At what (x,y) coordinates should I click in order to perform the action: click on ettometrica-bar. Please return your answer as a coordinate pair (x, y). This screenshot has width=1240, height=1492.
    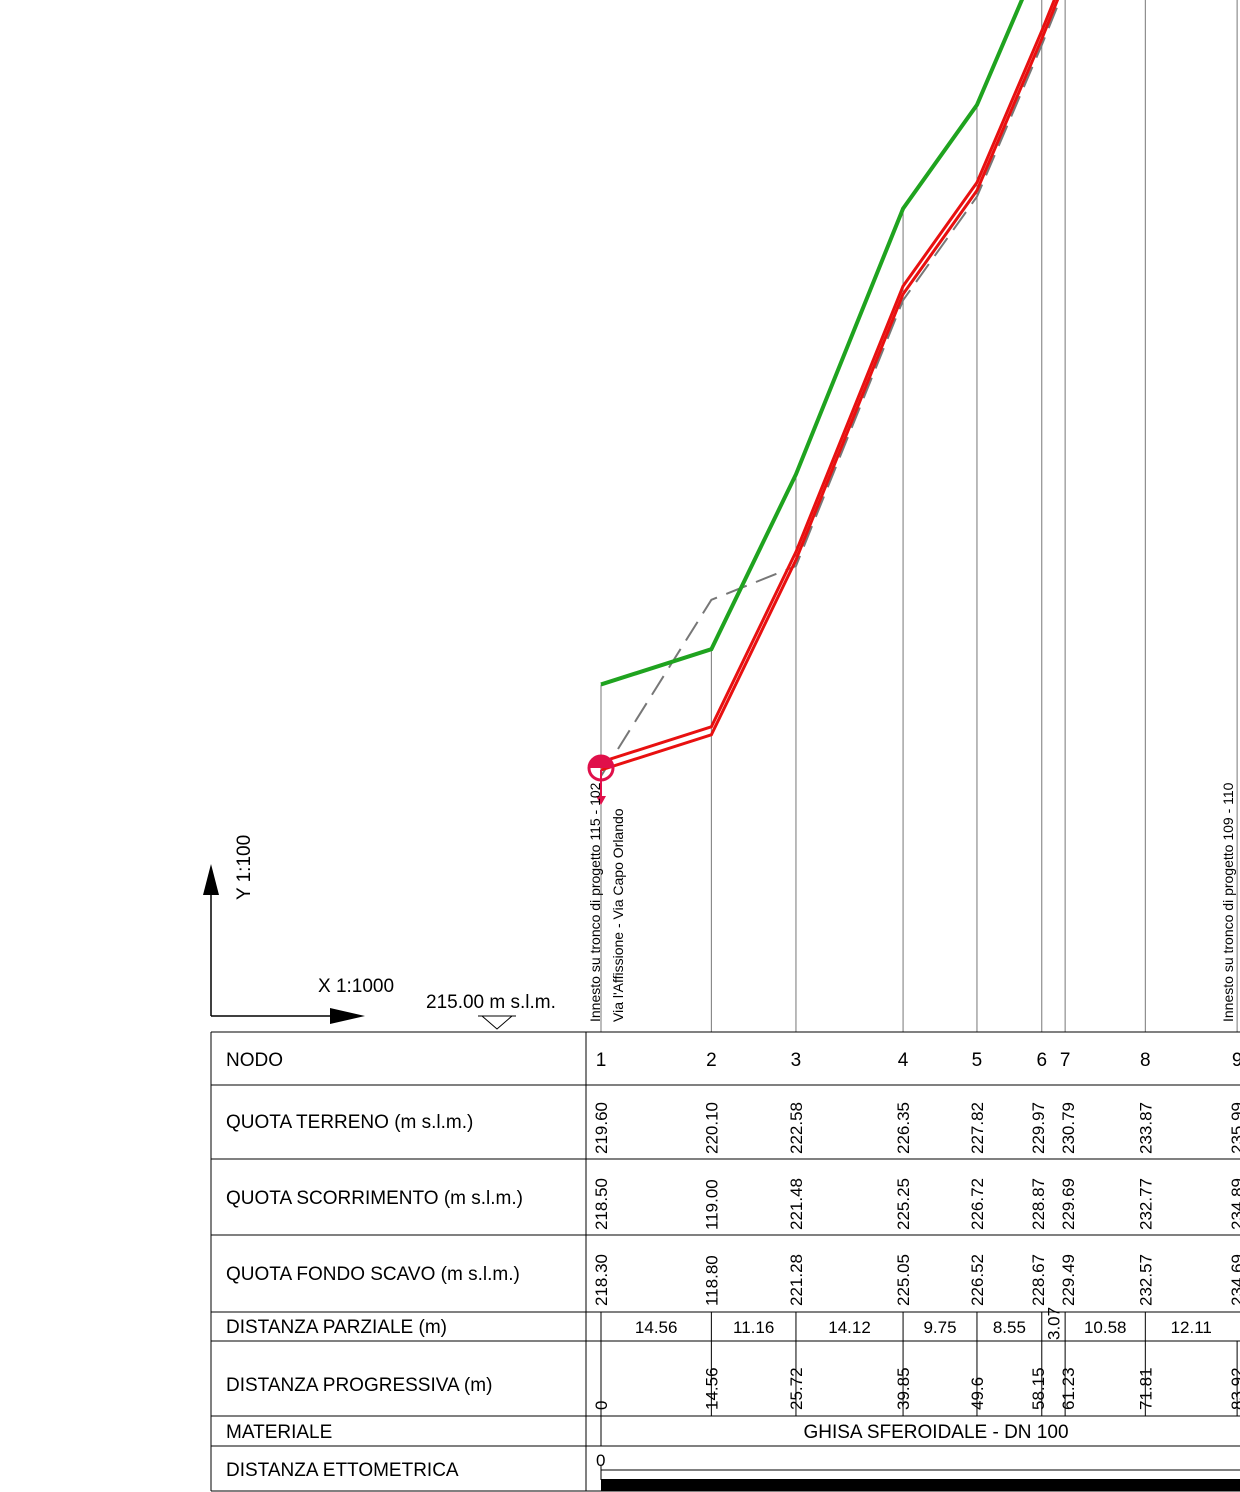
    Looking at the image, I should click on (920, 1485).